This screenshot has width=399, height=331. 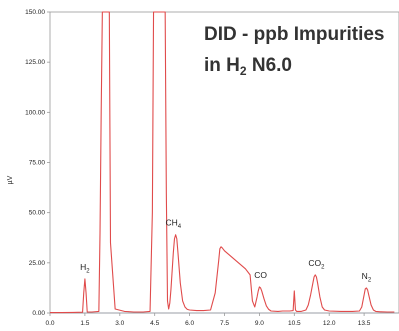 I want to click on x-tick-label: 1.5, so click(x=84, y=323).